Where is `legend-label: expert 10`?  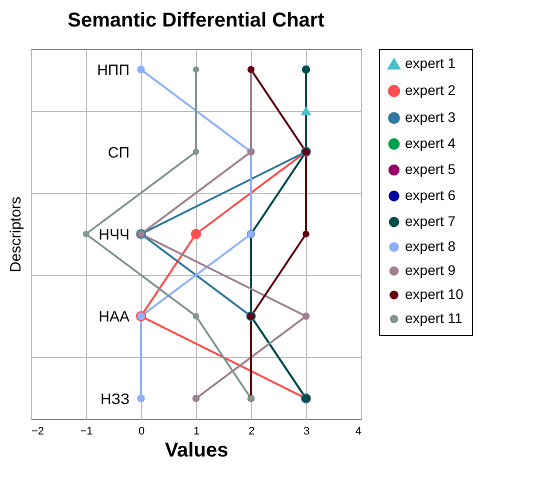 legend-label: expert 10 is located at coordinates (434, 294).